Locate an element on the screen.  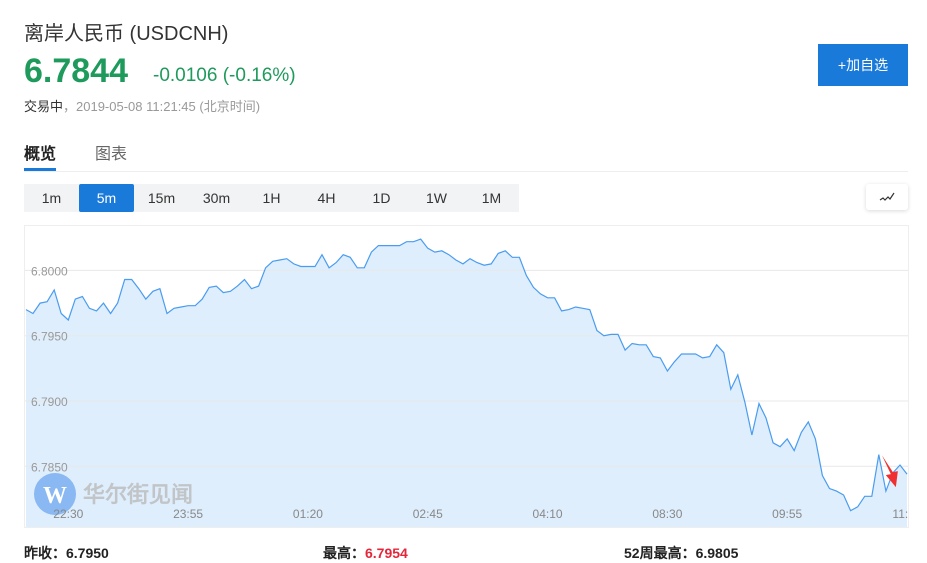
period-1h: 1H is located at coordinates (271, 198).